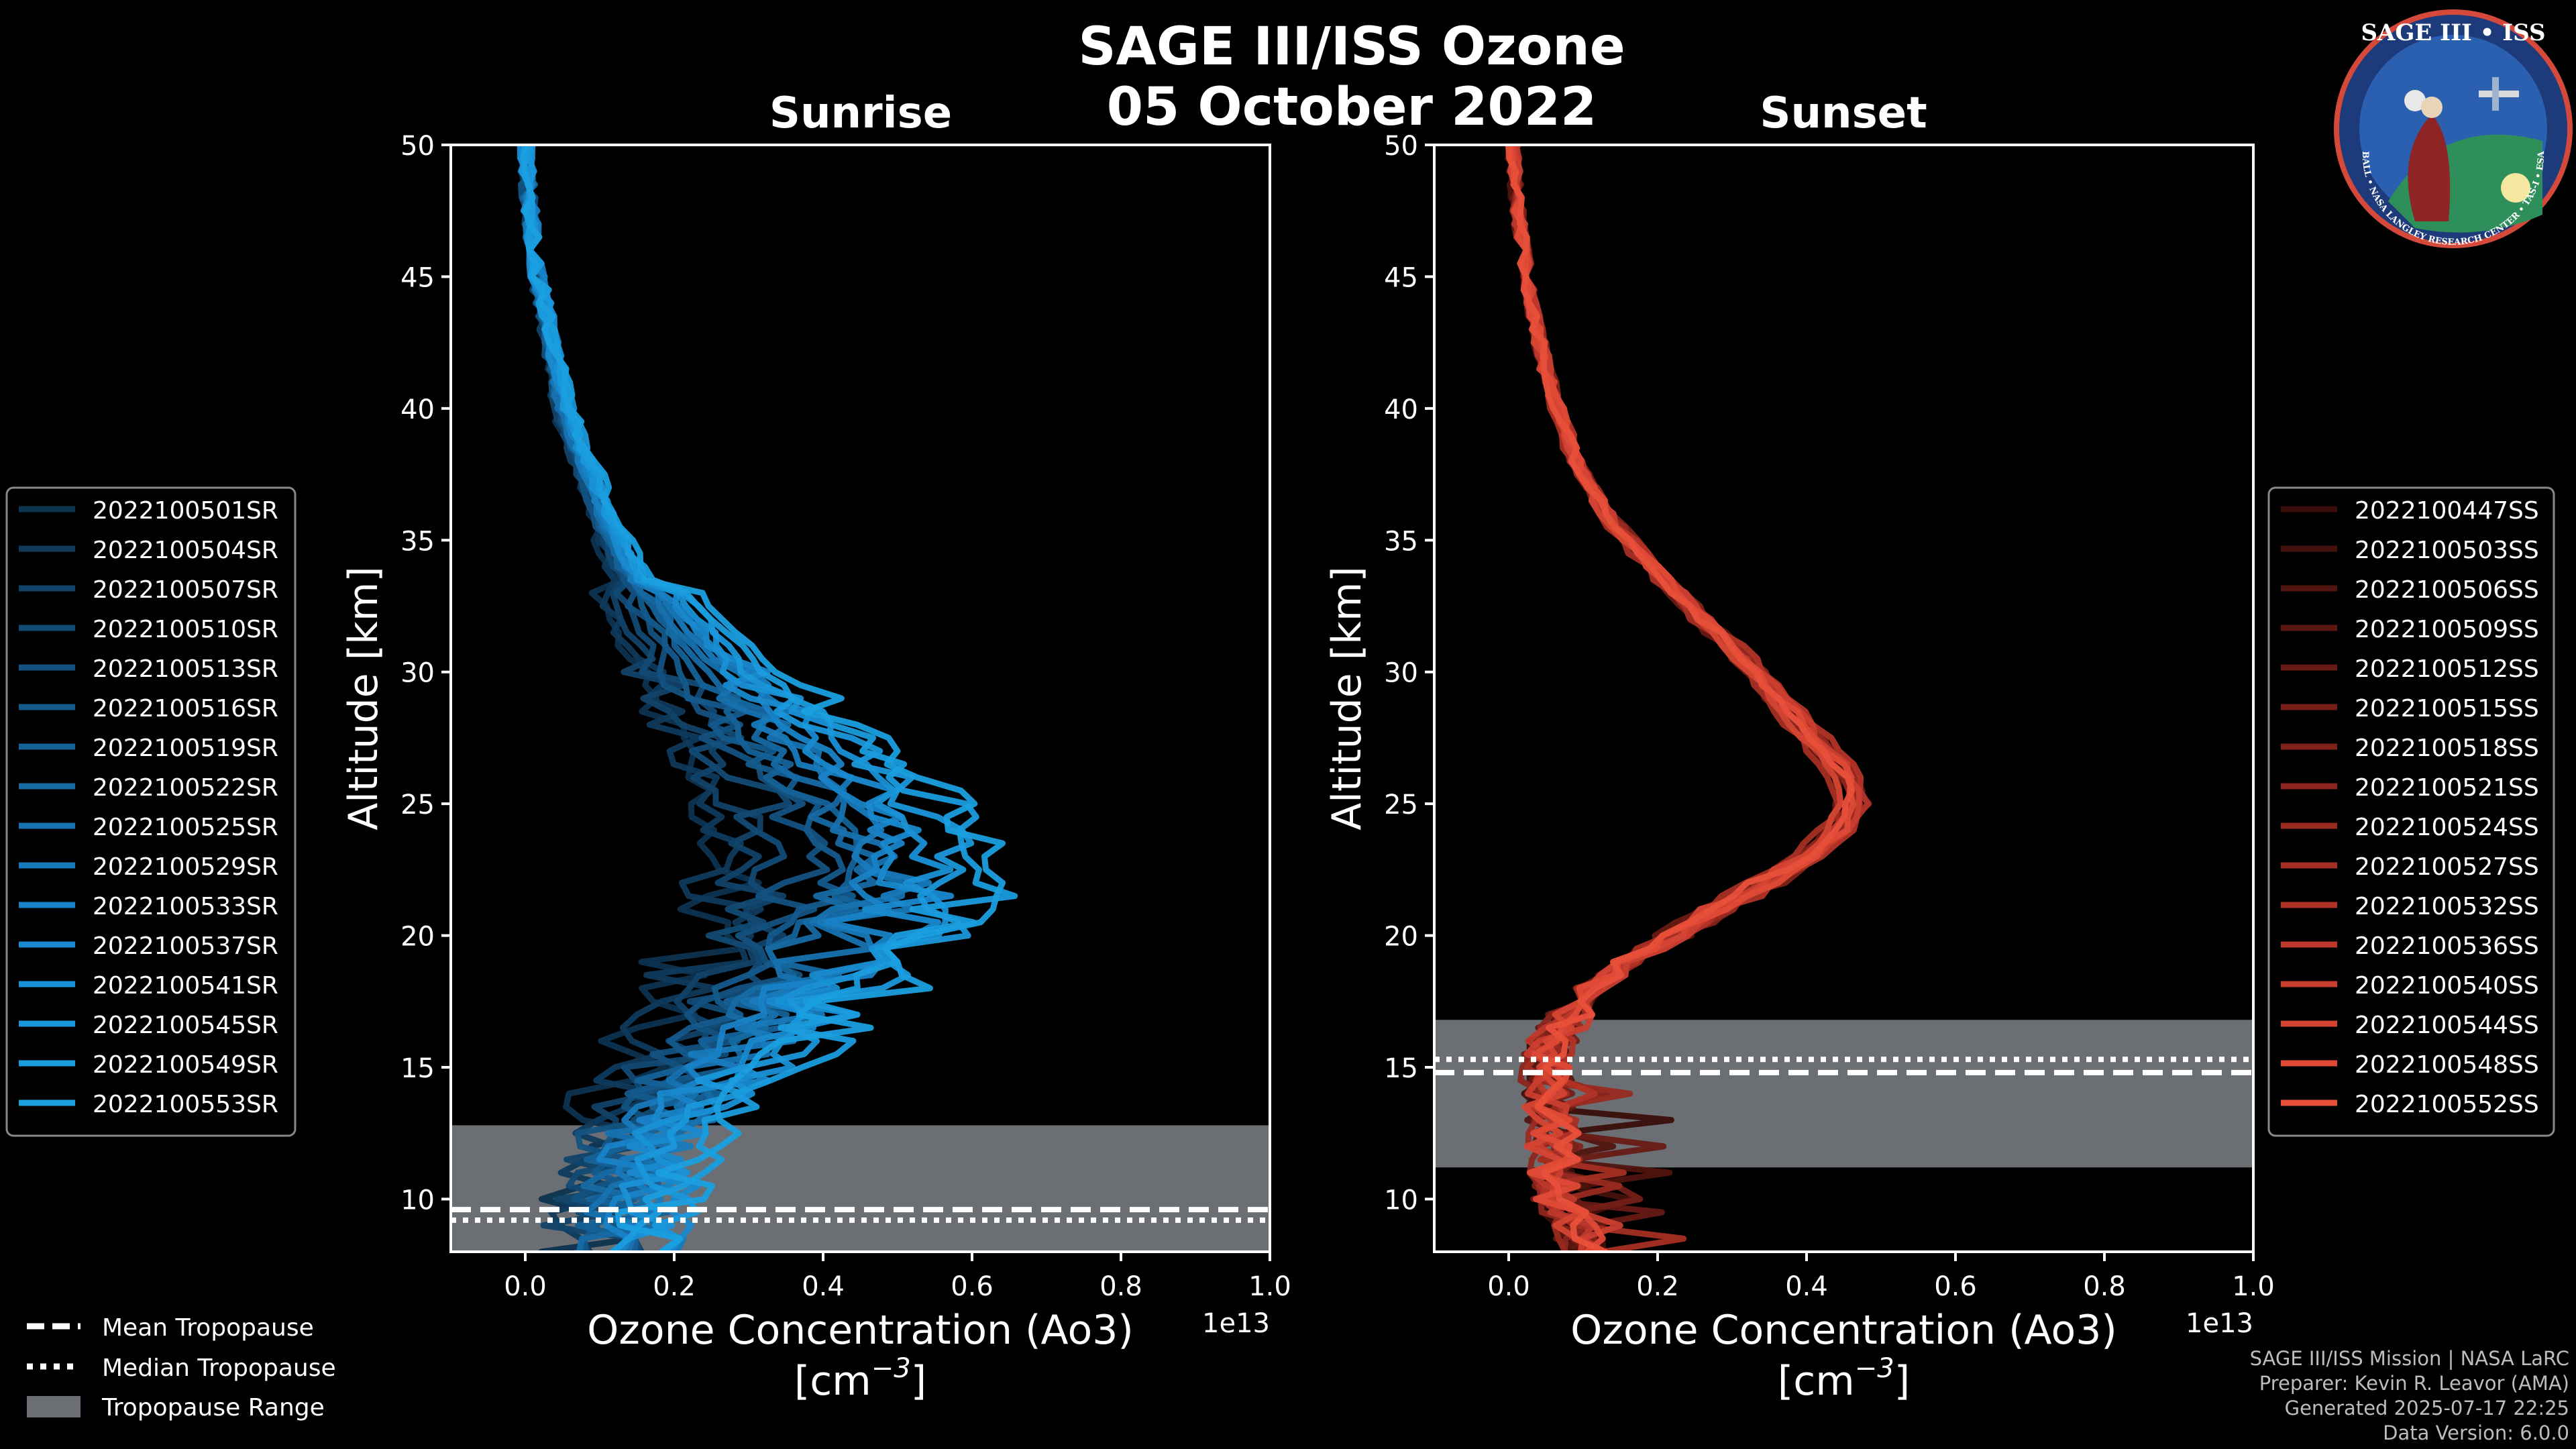  I want to click on sunset-ytick-label: 15, so click(1401, 1068).